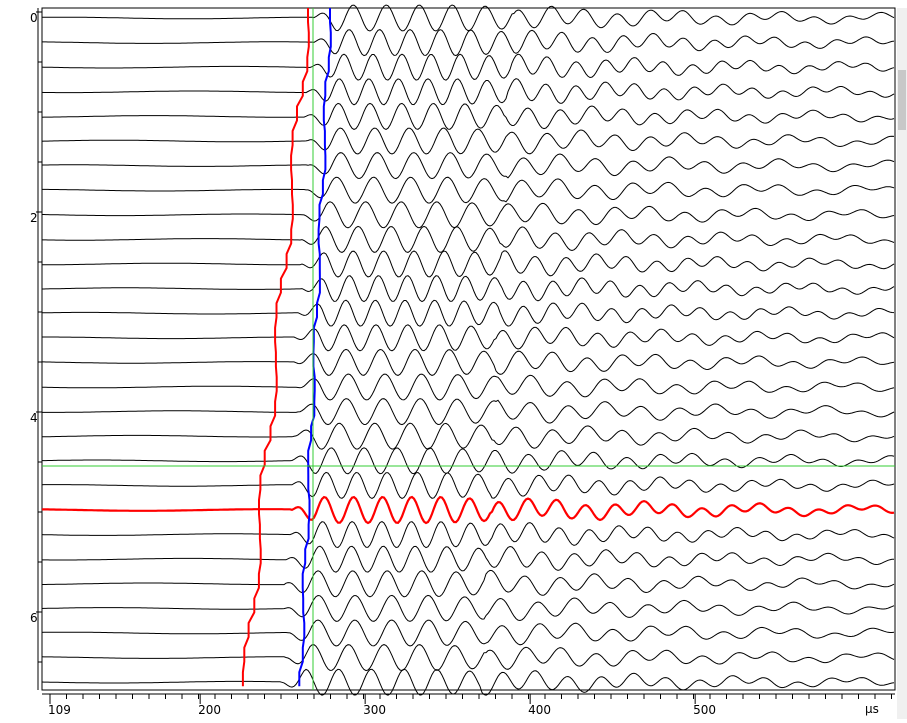  I want to click on scrollbar-thumb, so click(902, 100).